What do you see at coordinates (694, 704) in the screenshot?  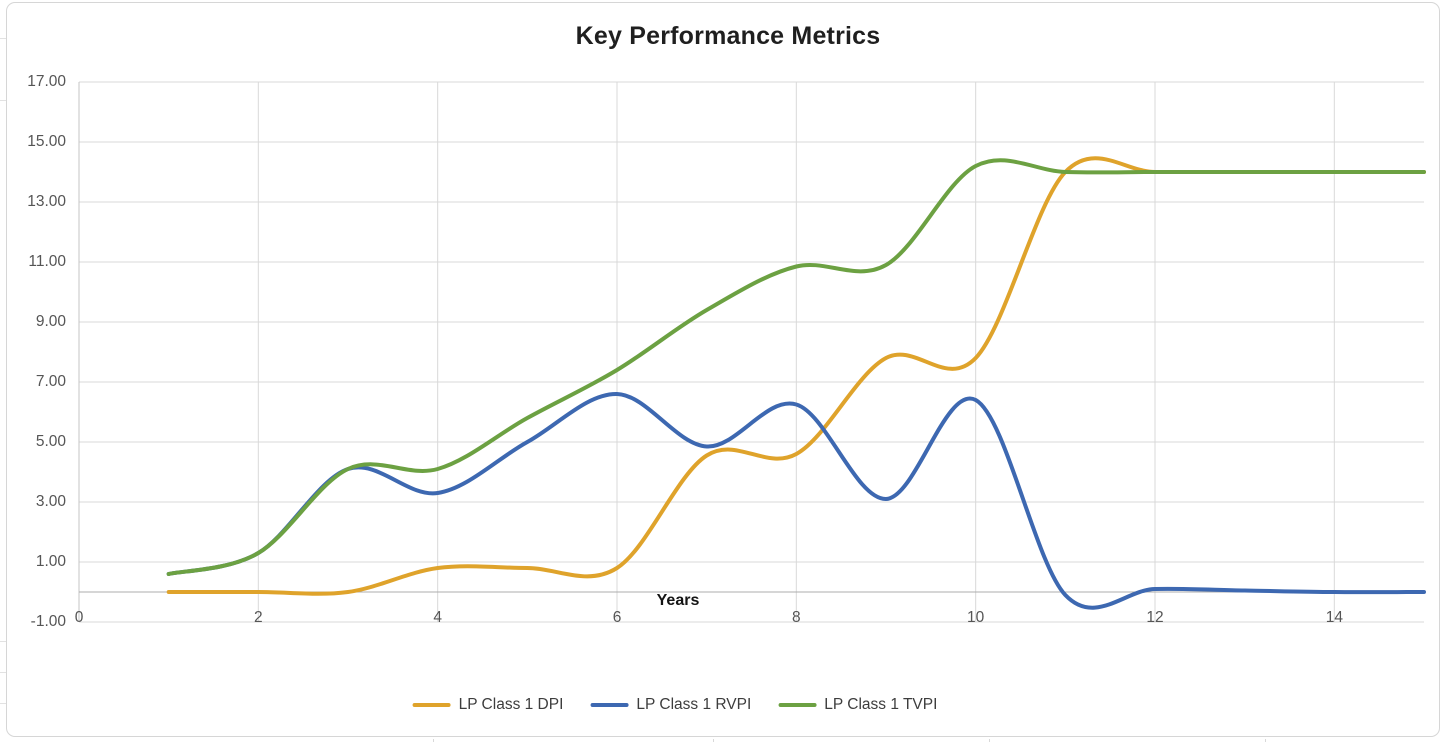 I see `legend-label-rvpi: LP Class 1 RVPI` at bounding box center [694, 704].